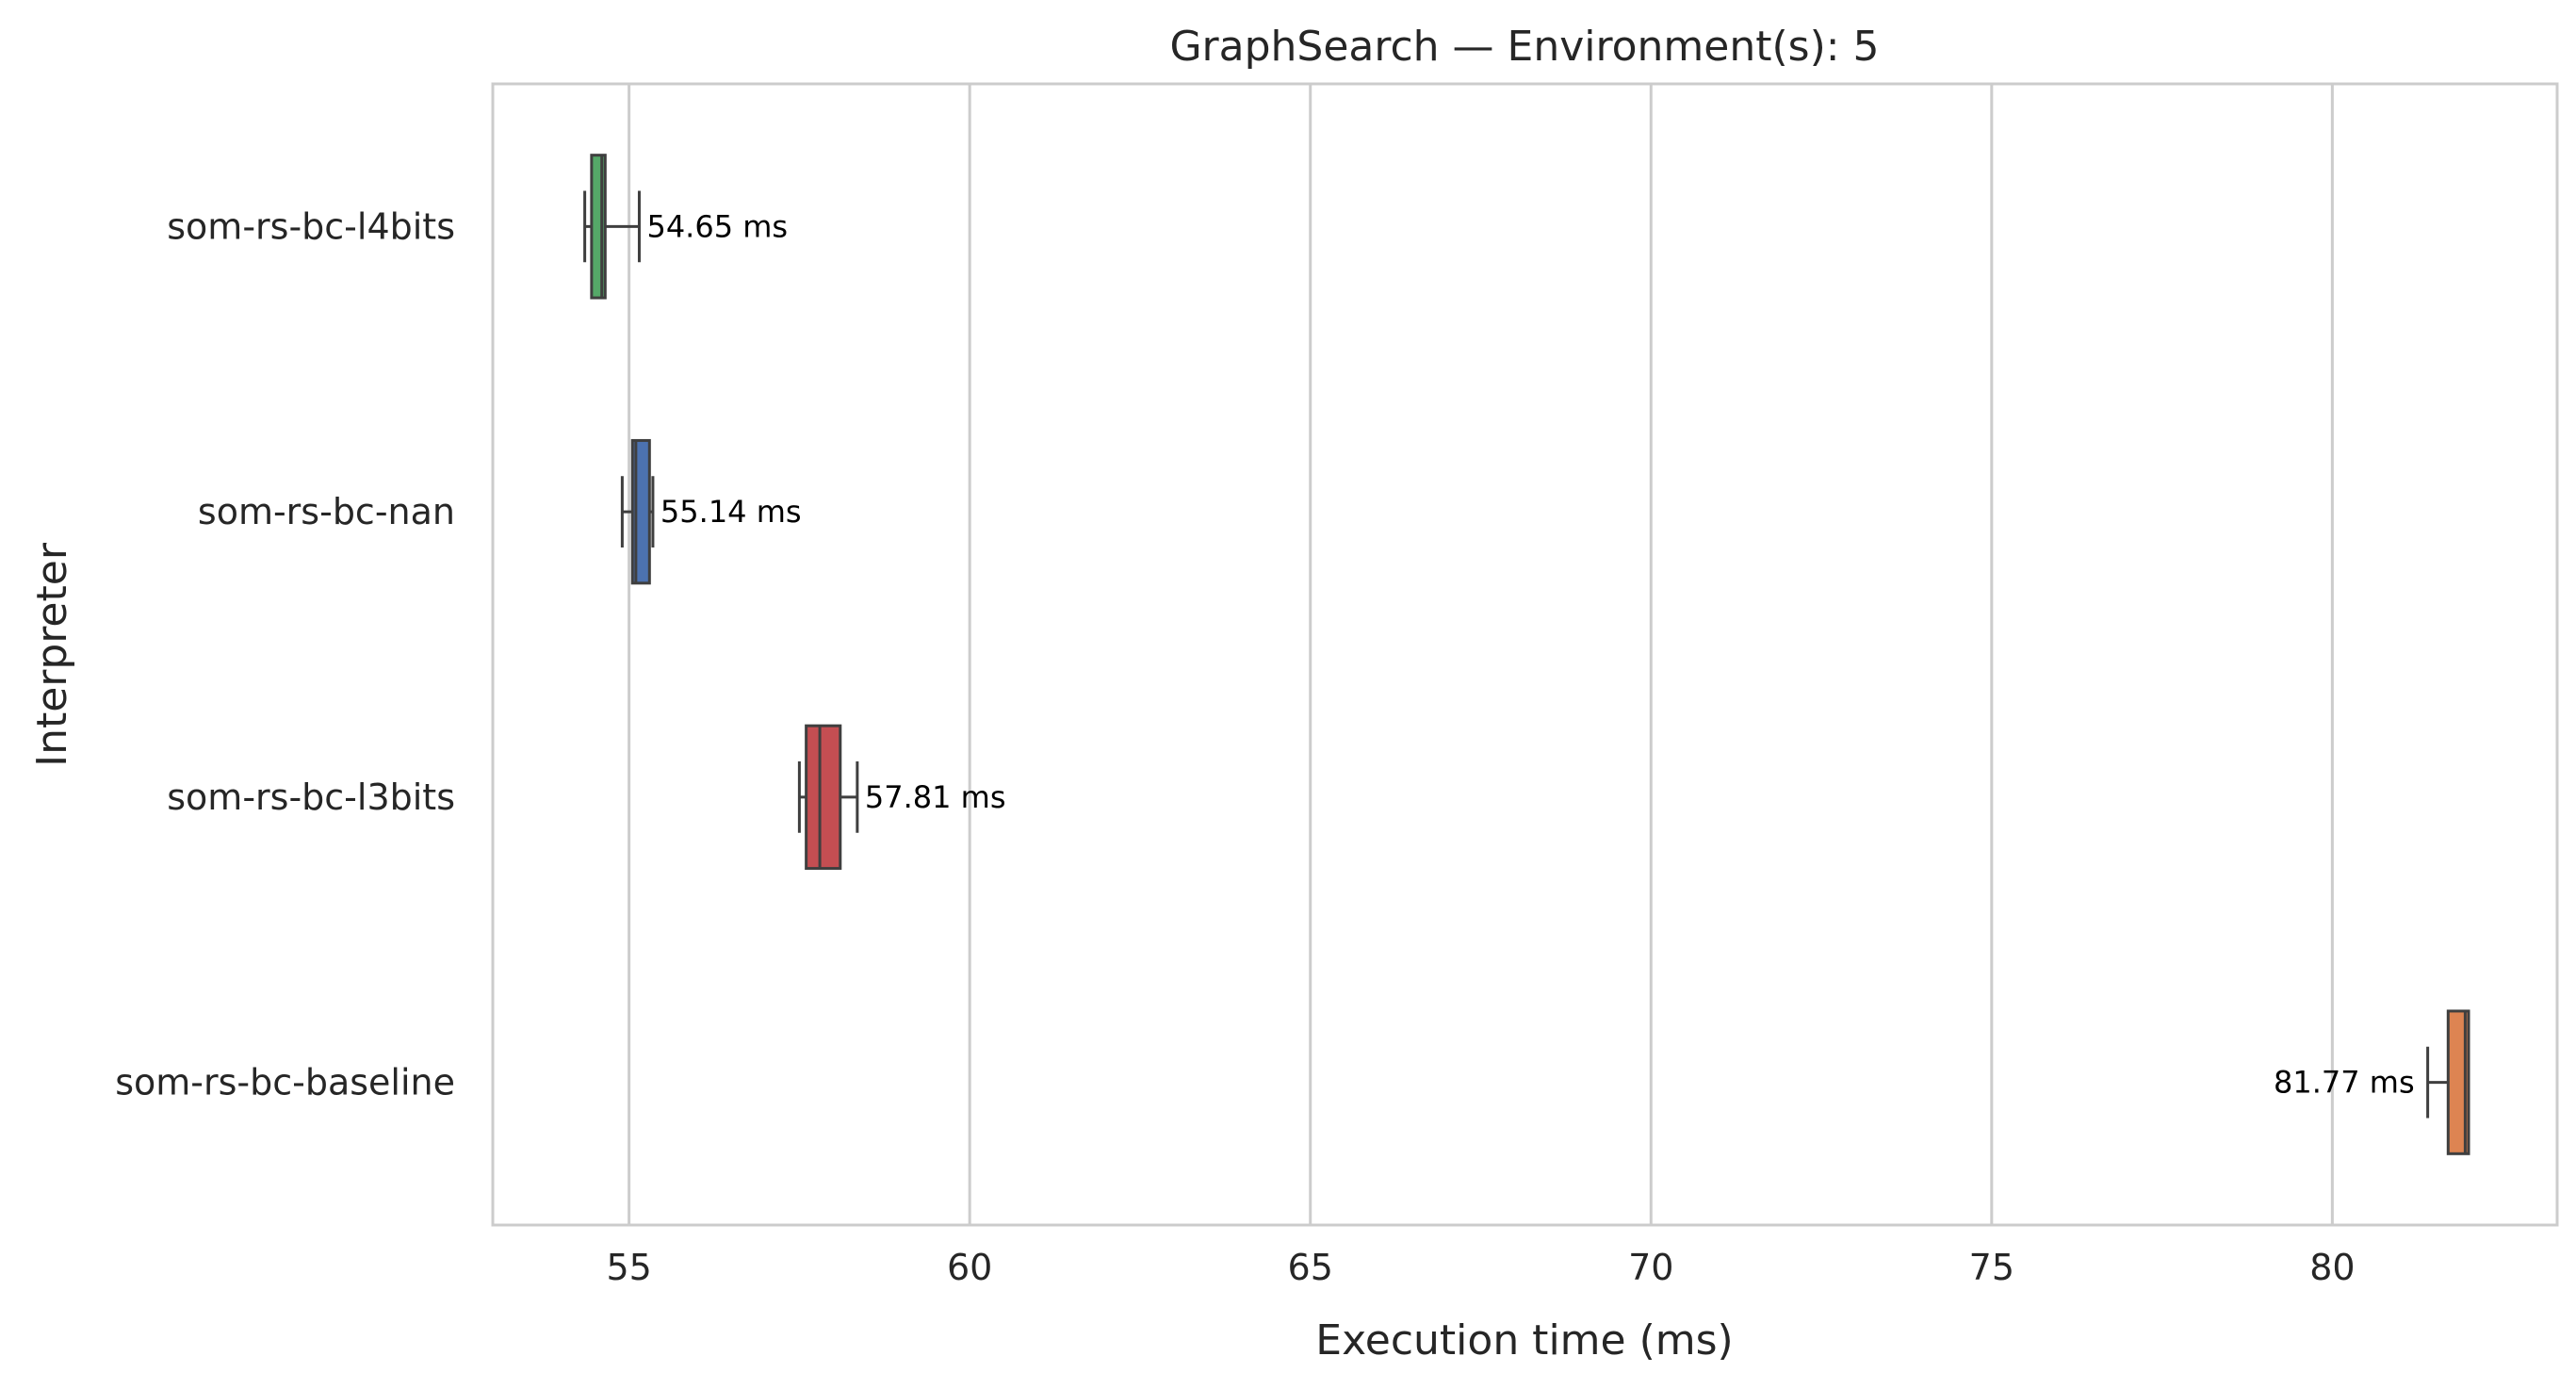  Describe the element at coordinates (52, 655) in the screenshot. I see `y-axis-title: Interpreter` at that location.